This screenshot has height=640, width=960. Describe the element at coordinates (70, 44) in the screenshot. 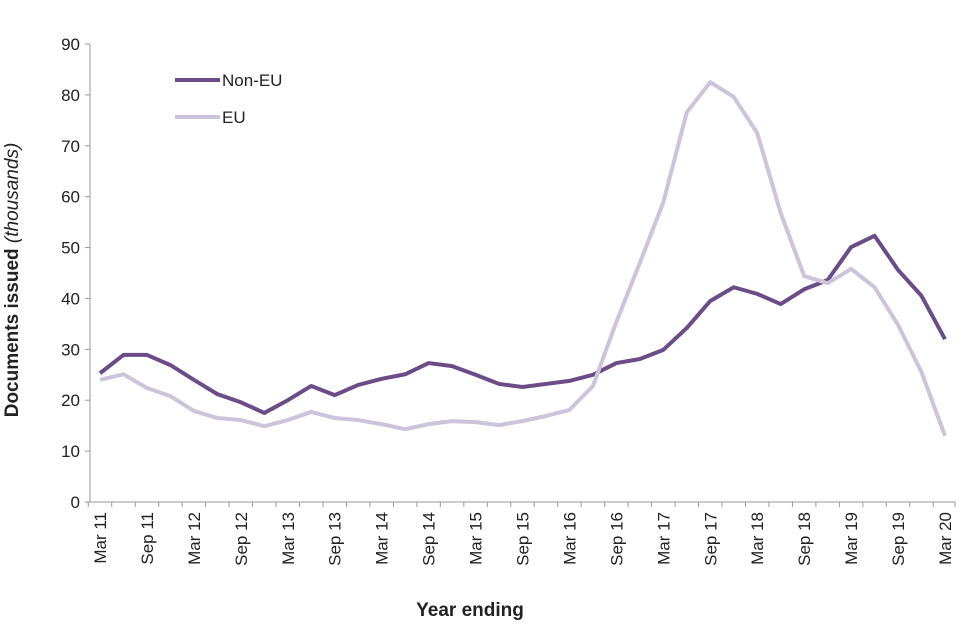

I see `y-tick-label: 90` at that location.